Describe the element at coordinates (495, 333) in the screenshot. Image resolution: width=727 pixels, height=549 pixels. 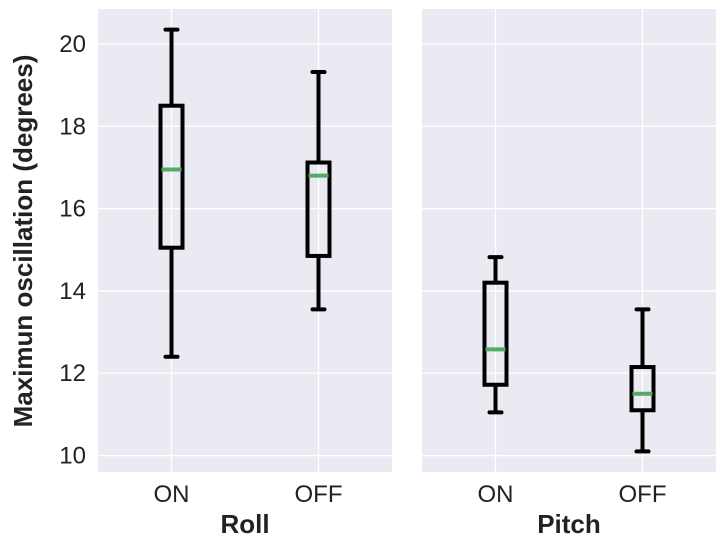
I see `box-pitch-on` at that location.